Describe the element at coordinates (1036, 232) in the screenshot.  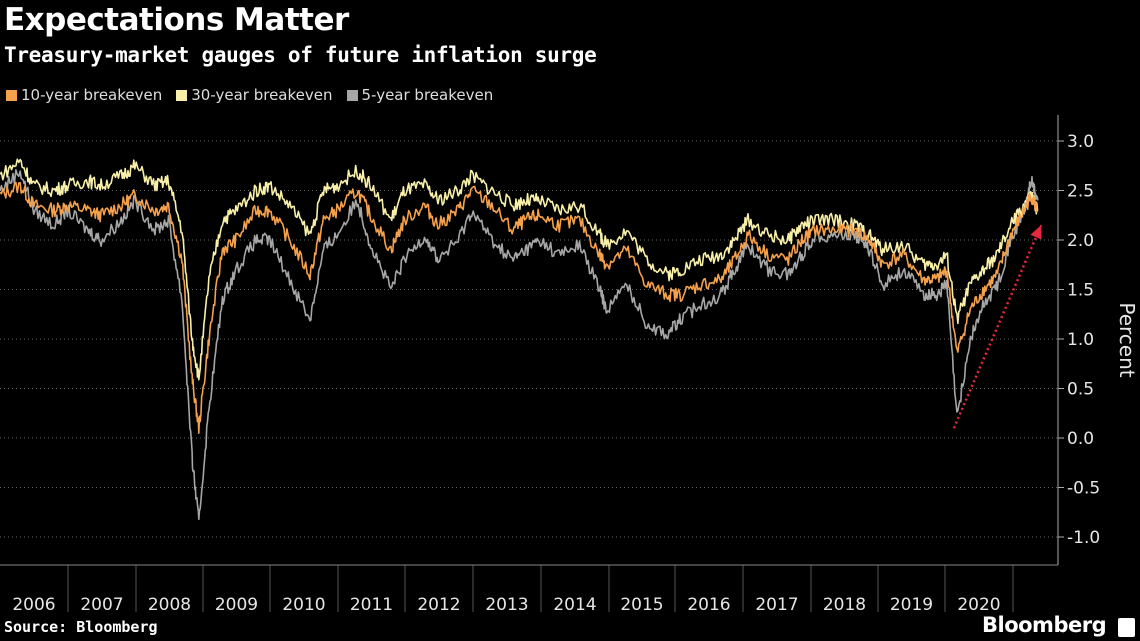
I see `annotation-arrow-head` at that location.